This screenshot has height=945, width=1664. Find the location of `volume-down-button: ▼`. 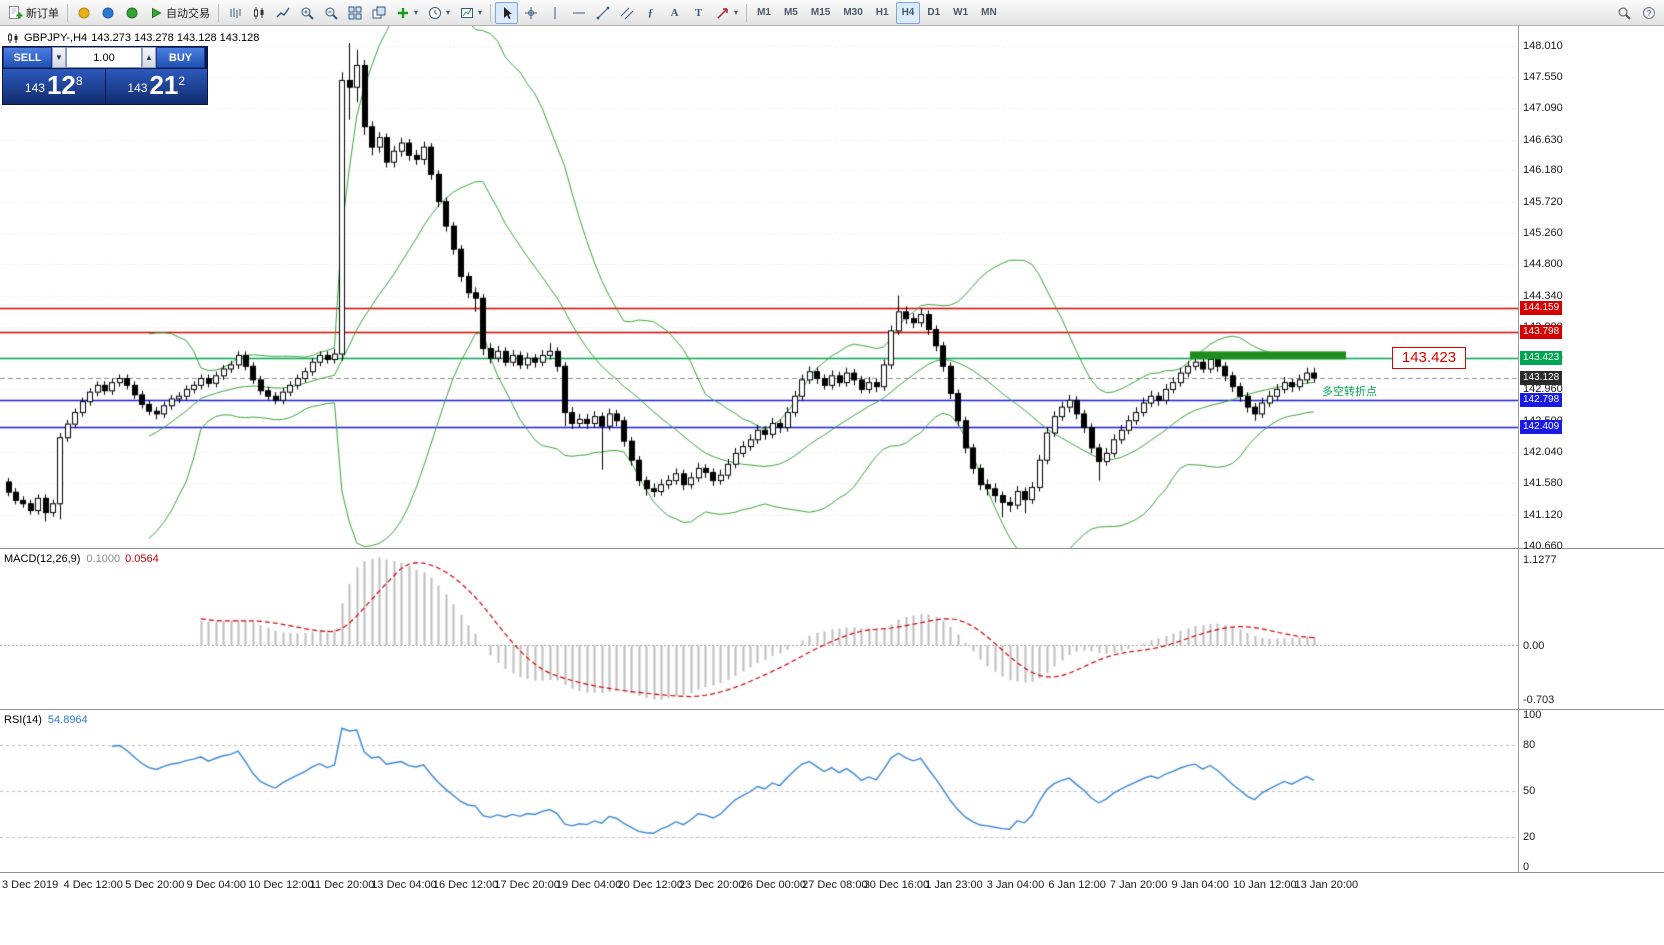

volume-down-button: ▼ is located at coordinates (59, 57).